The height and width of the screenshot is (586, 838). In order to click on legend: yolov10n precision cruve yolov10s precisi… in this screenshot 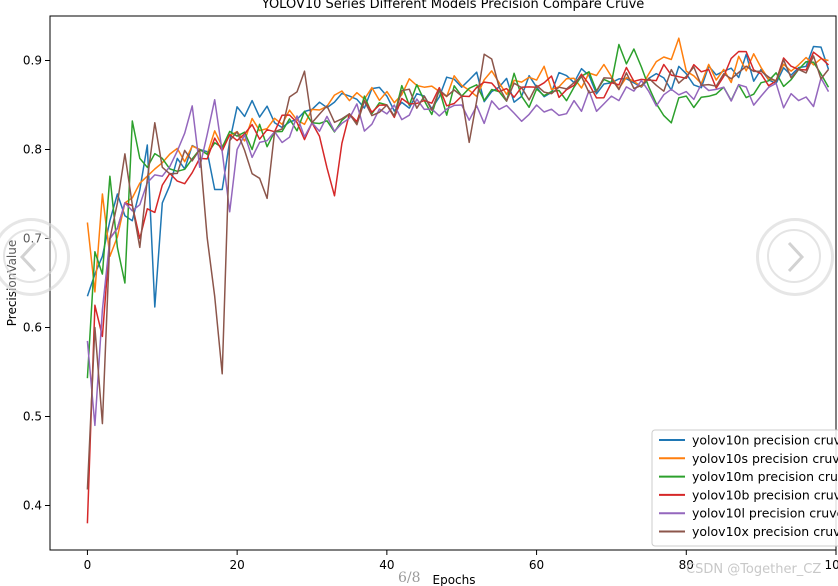, I will do `click(744, 488)`.